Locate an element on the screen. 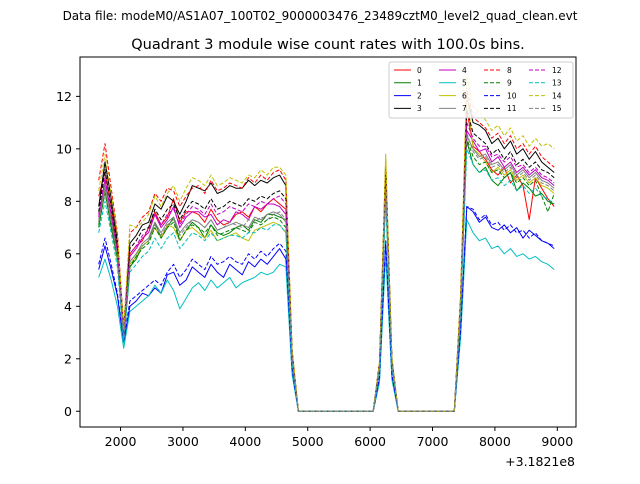  x-tick-label: 6000 is located at coordinates (370, 441).